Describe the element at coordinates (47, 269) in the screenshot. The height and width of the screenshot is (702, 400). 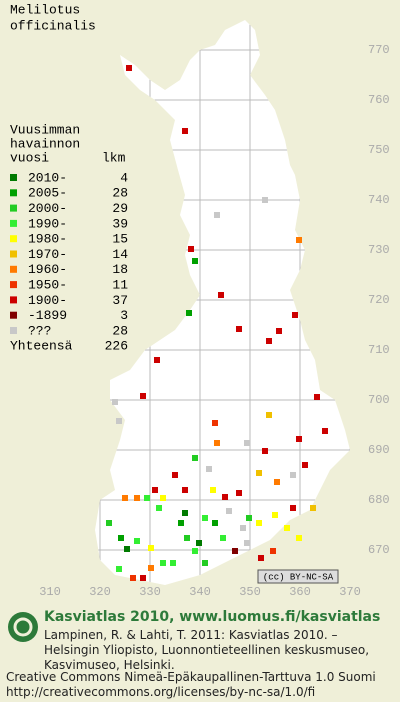
I see `legend-label: 1960-` at that location.